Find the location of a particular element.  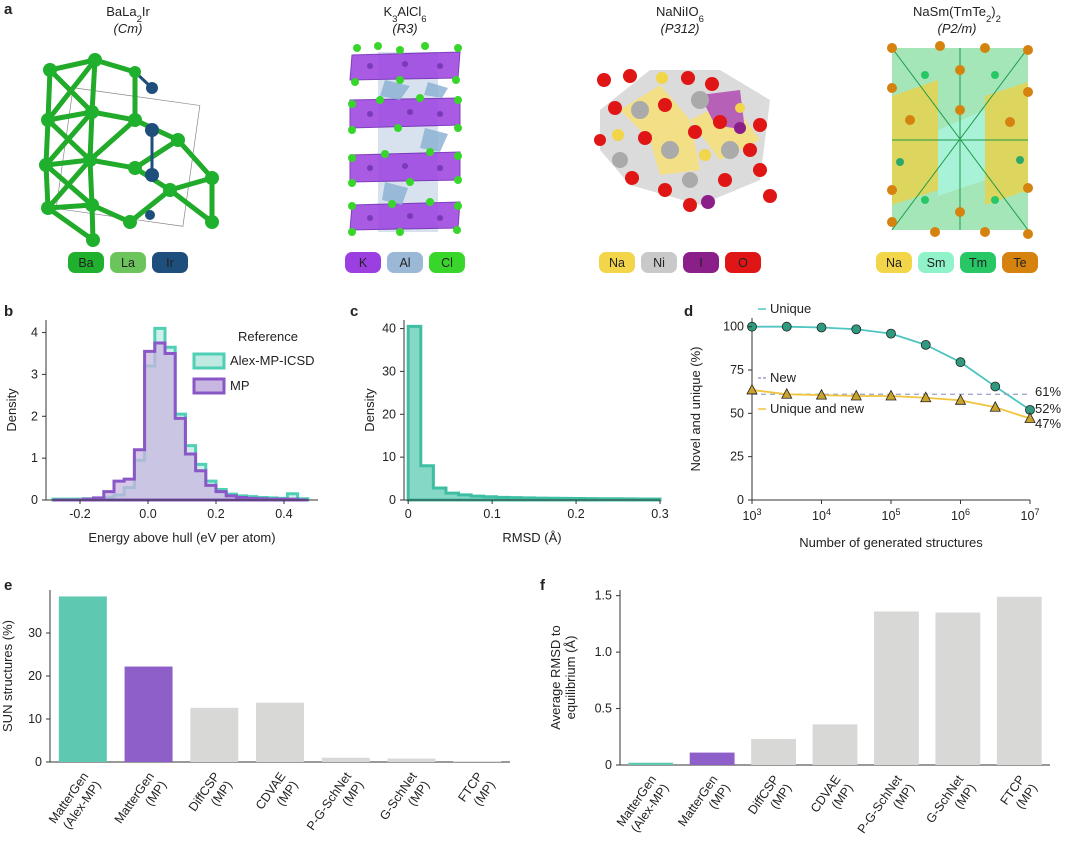

x-tick-label: 10⁷ is located at coordinates (1030, 515).